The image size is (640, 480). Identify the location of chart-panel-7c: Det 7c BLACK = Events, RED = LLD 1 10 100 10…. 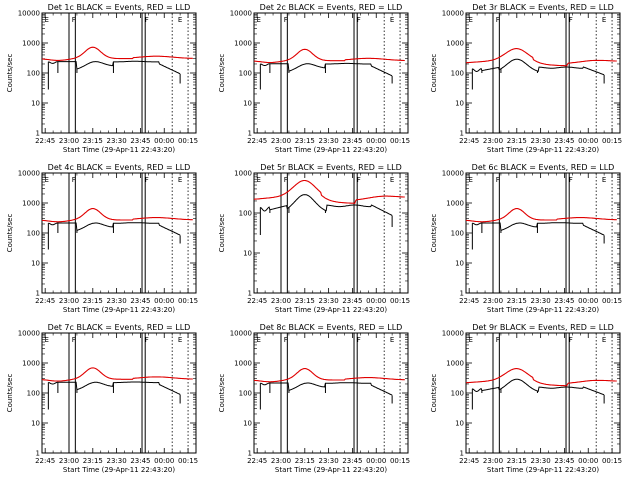
(102, 398).